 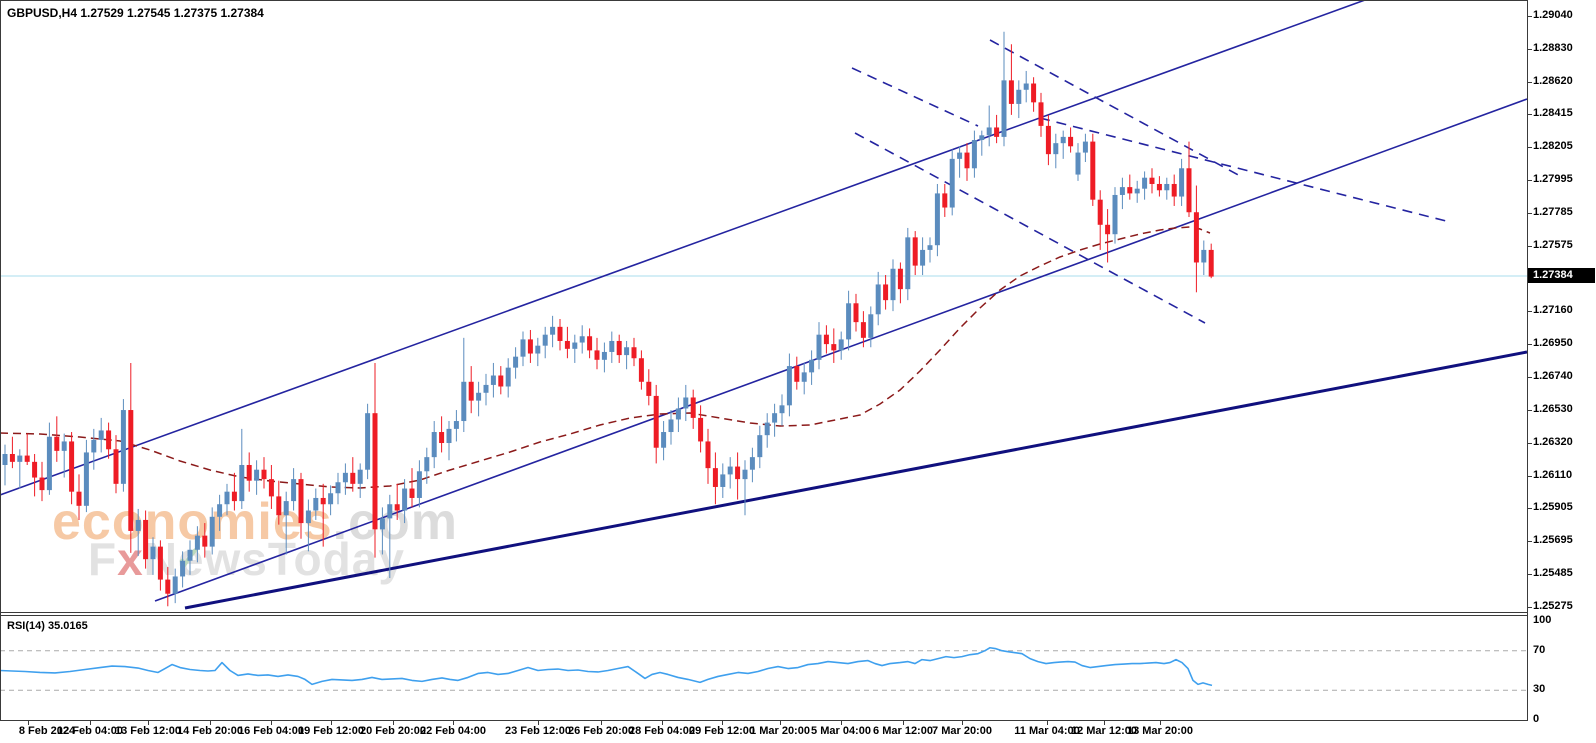 What do you see at coordinates (393, 731) in the screenshot?
I see `time-axis-label: 20 Feb 20:00` at bounding box center [393, 731].